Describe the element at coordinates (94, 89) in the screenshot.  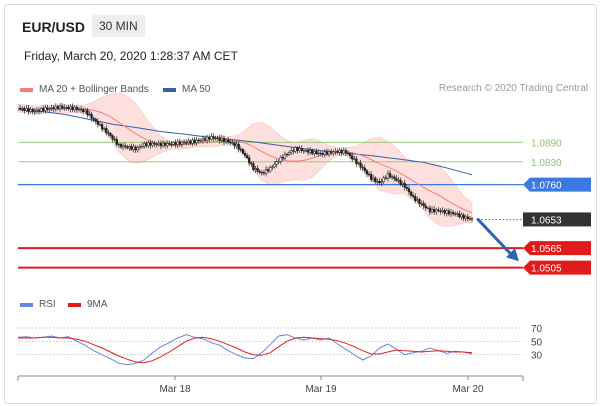
I see `legend-ma20-label: MA 20 + Bollinger Bands` at that location.